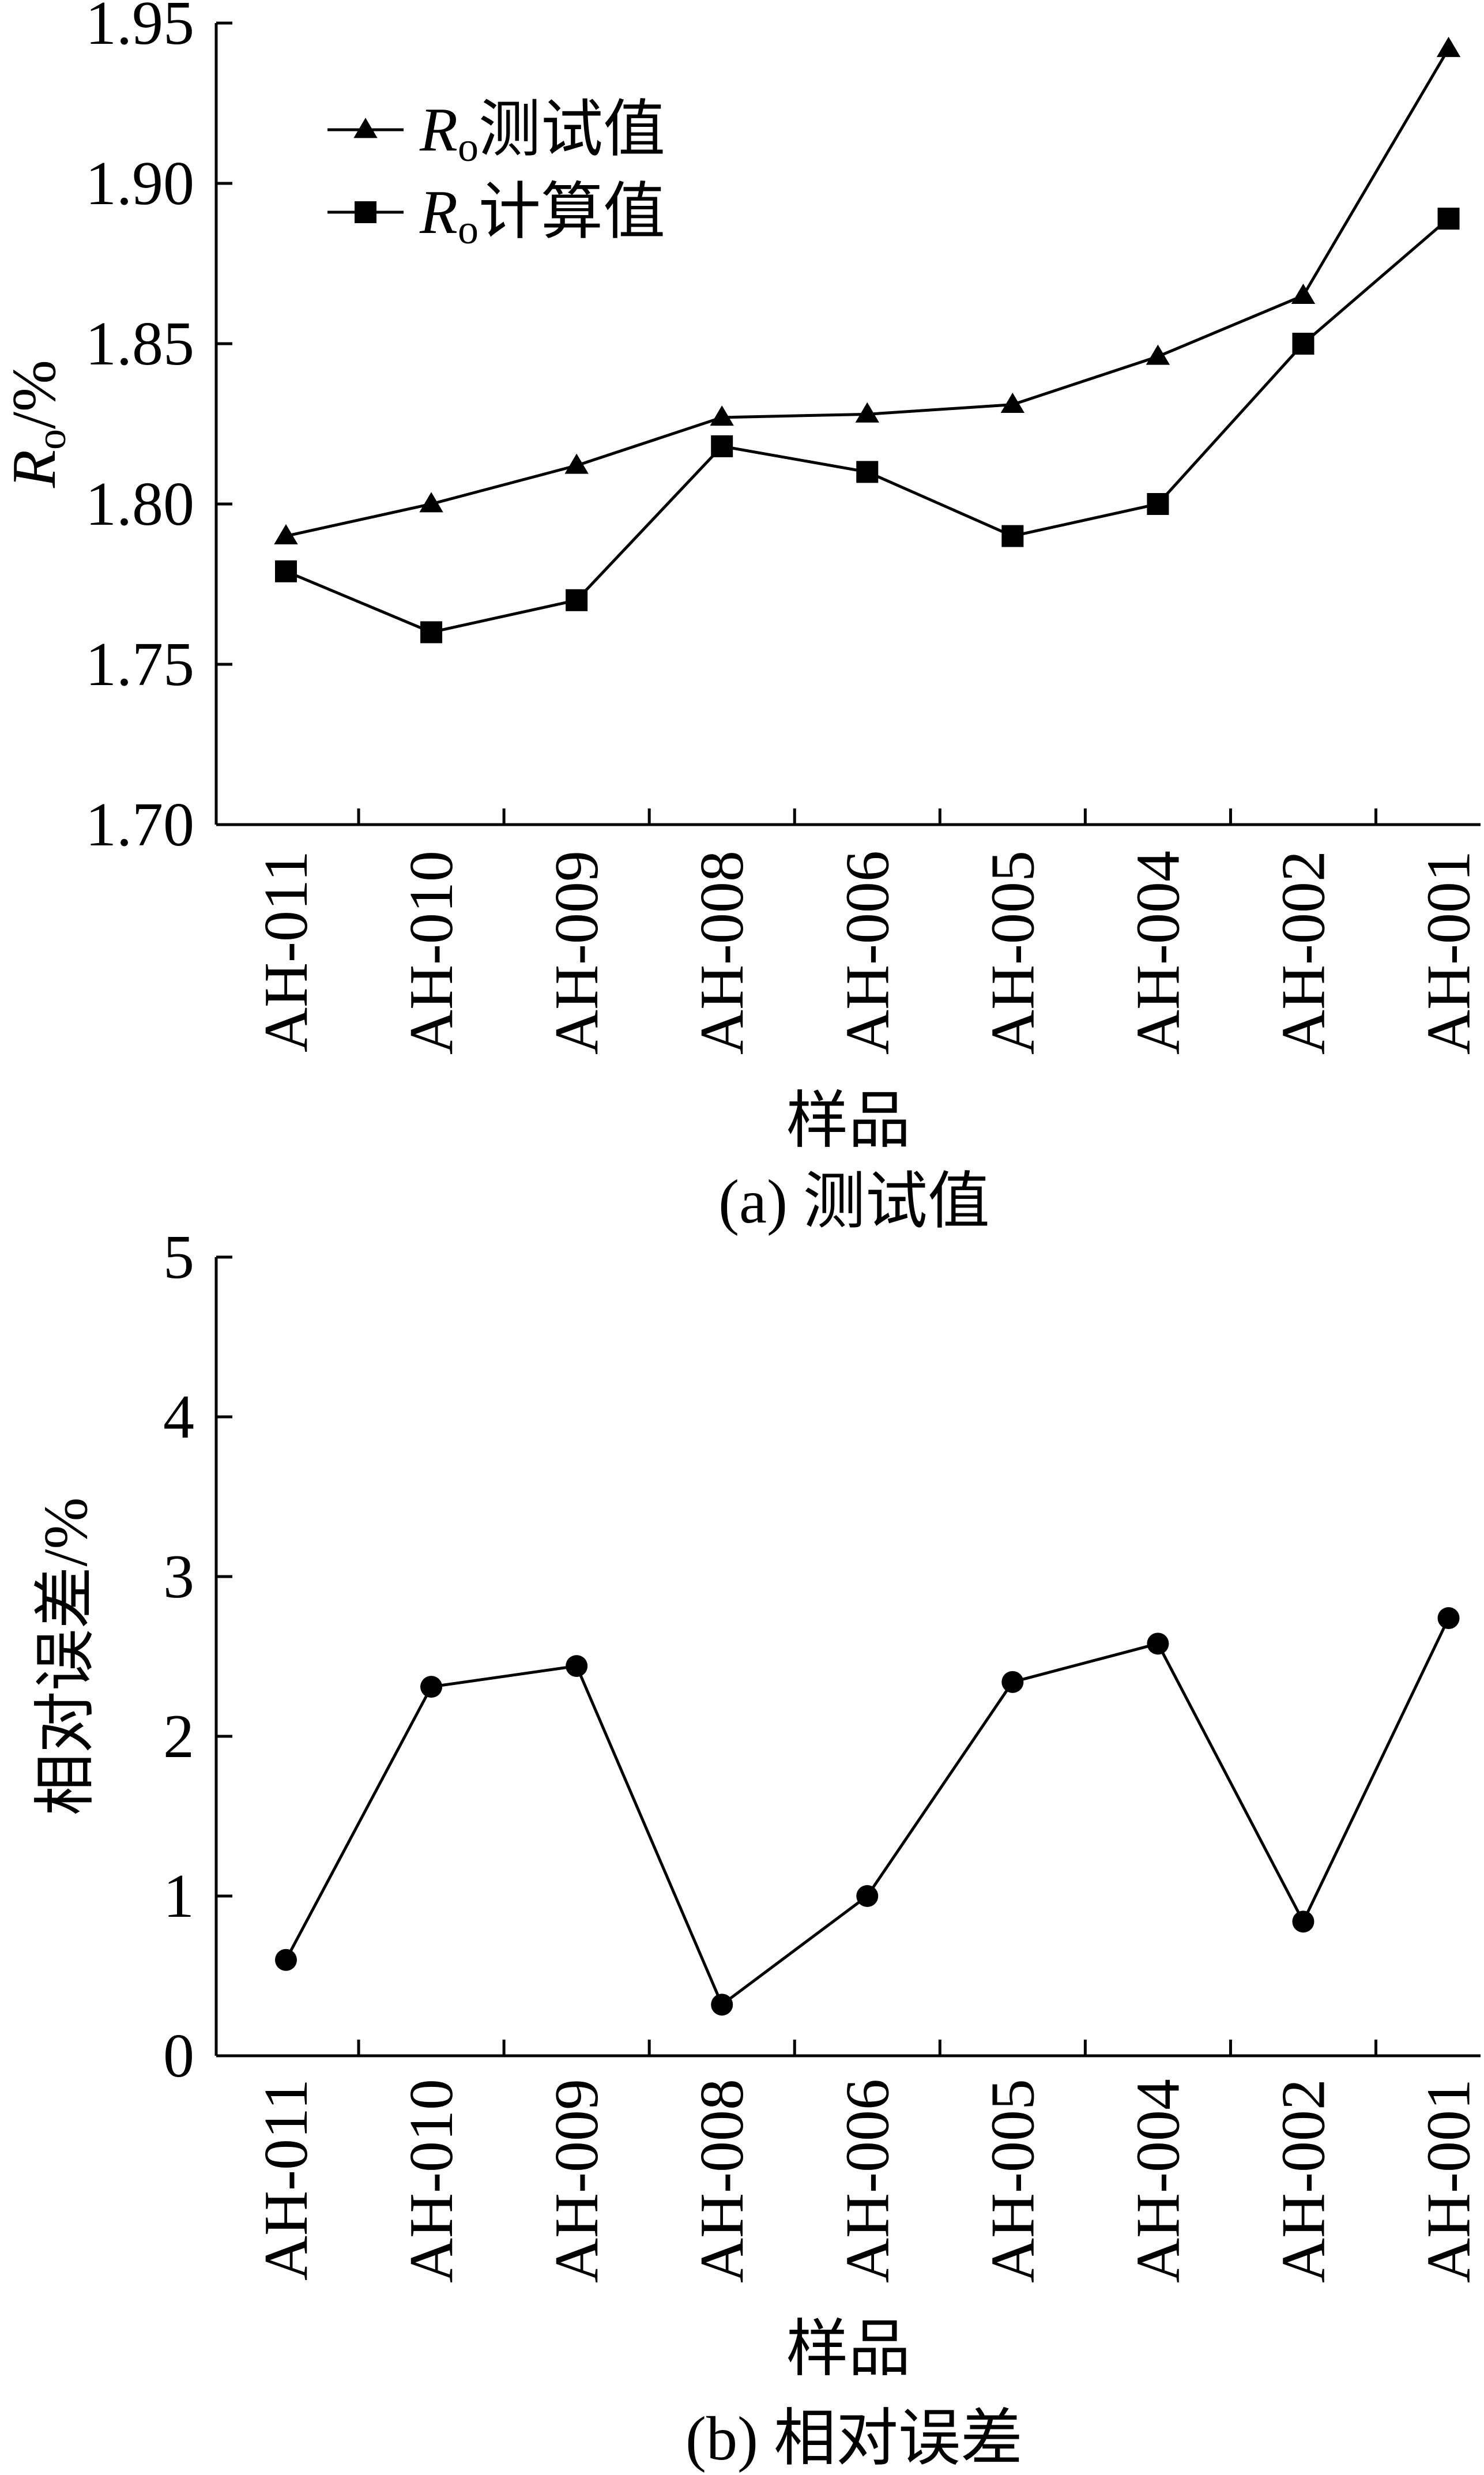 Image resolution: width=1484 pixels, height=2475 pixels. Describe the element at coordinates (178, 2056) in the screenshot. I see `y-tick-label: 0` at that location.